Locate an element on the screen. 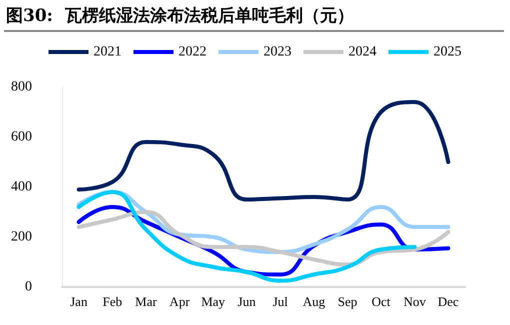  legend-label: 2022 is located at coordinates (192, 52).